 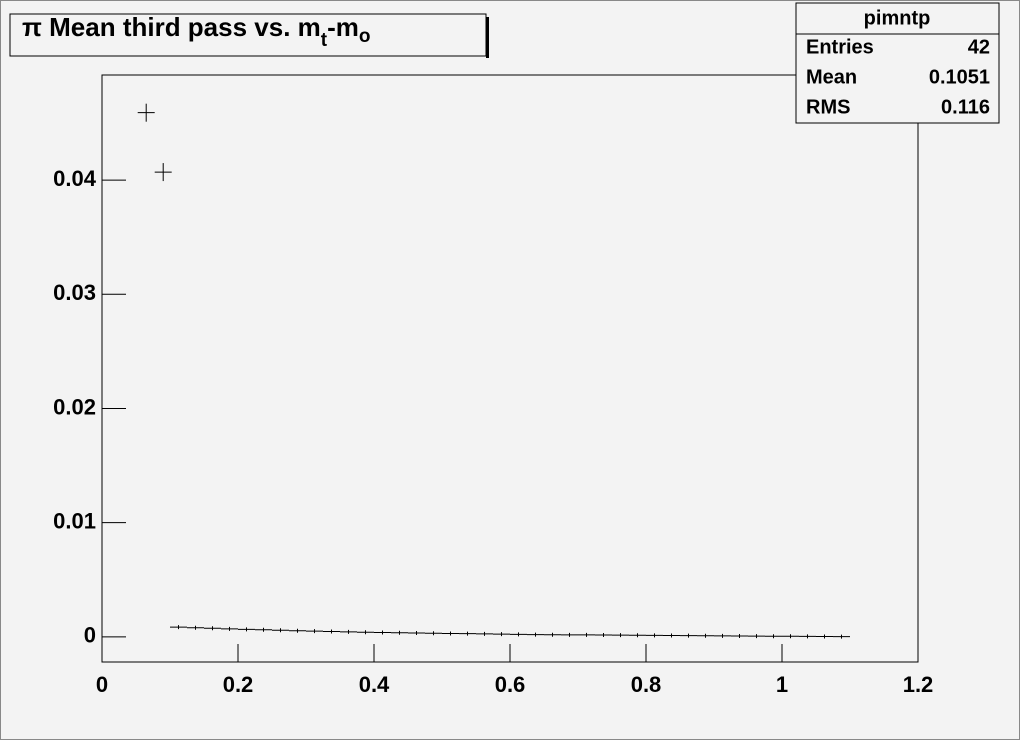 What do you see at coordinates (365, 36) in the screenshot?
I see `title-sub: o` at bounding box center [365, 36].